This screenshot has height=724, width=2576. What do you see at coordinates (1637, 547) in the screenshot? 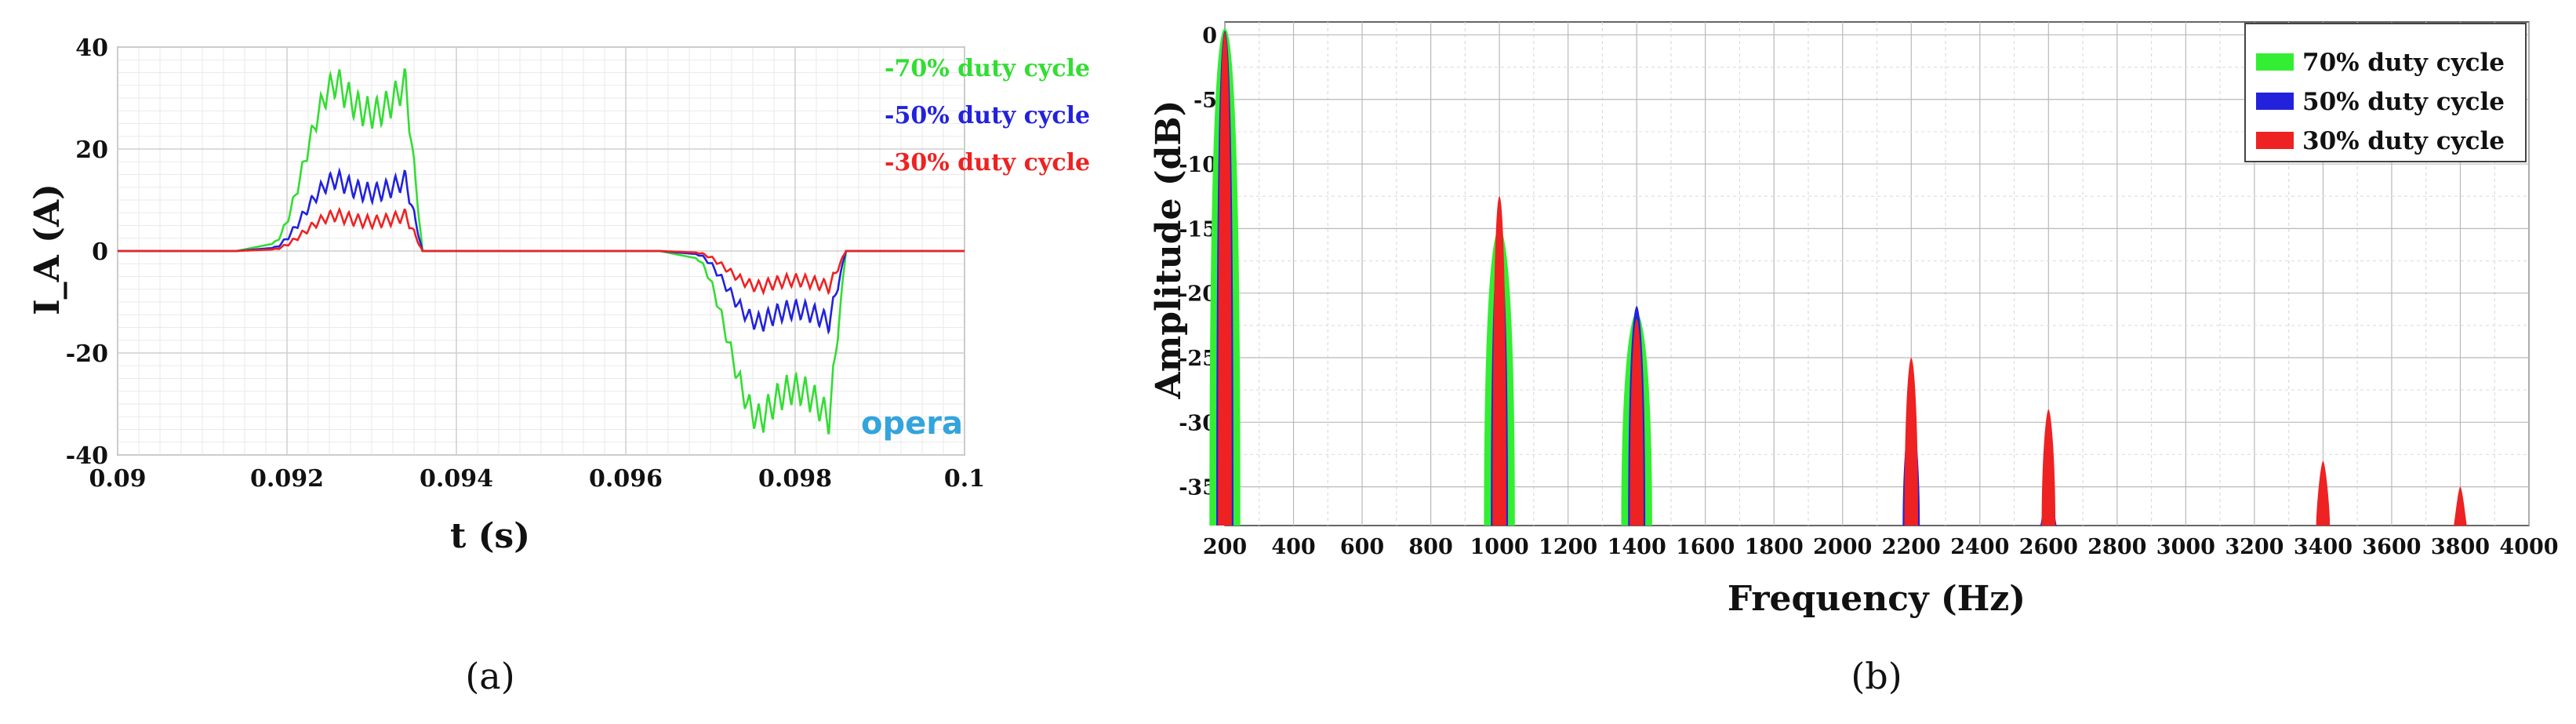
I see `x-tick-label-b: 1400` at bounding box center [1637, 547].